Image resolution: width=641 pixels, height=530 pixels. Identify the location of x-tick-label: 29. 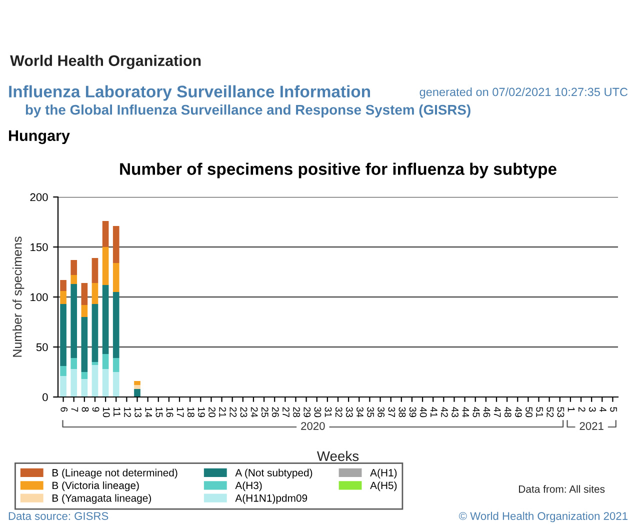
(307, 412).